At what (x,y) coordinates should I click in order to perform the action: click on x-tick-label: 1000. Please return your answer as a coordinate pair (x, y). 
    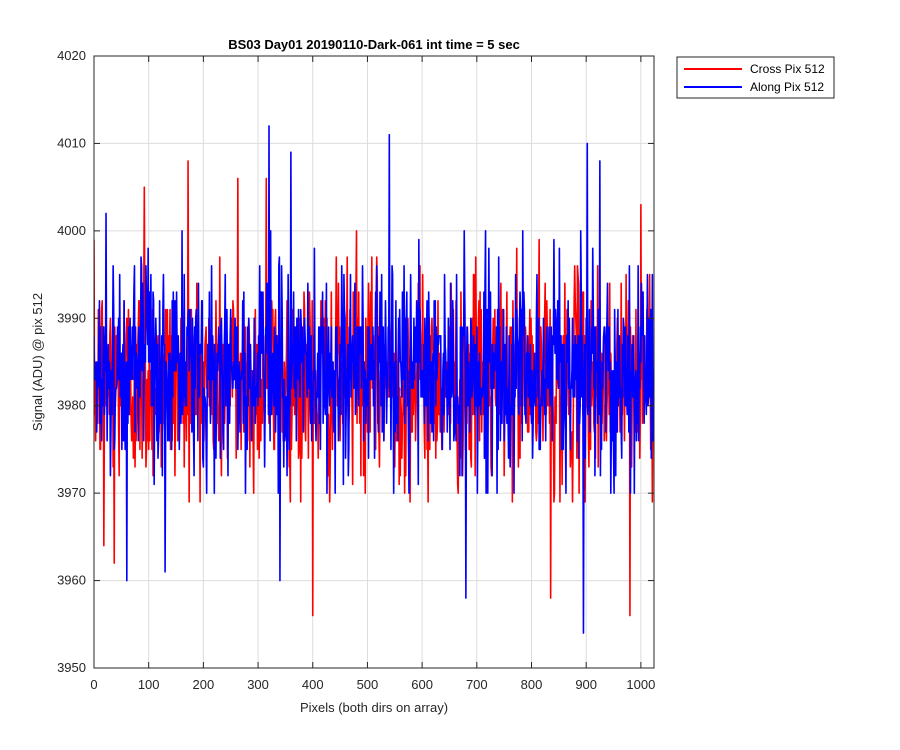
    Looking at the image, I should click on (640, 684).